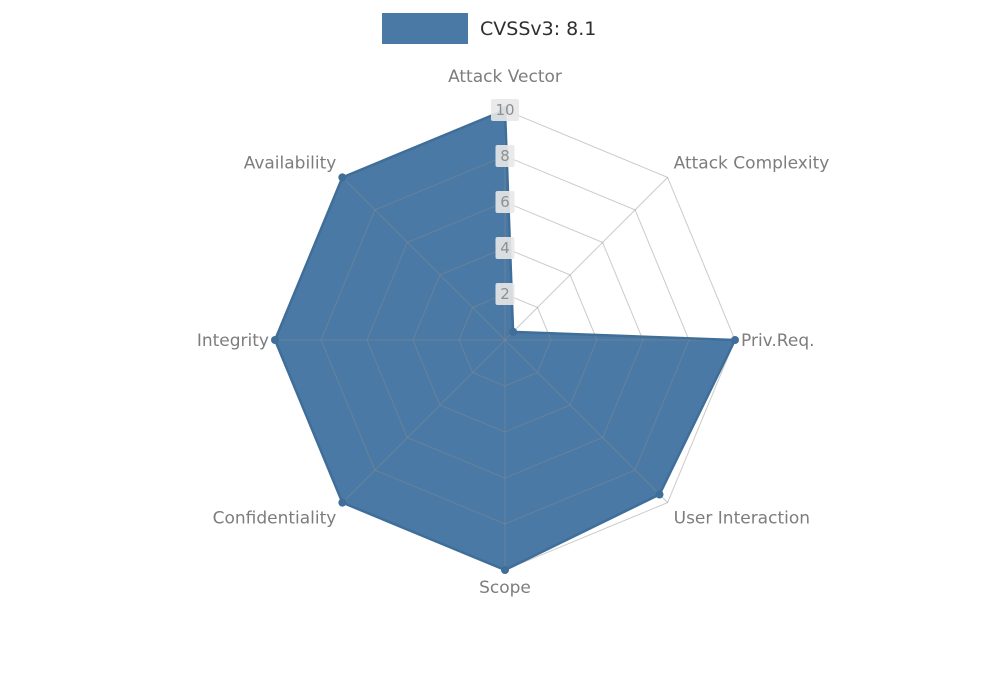  I want to click on tick-label: 2, so click(505, 294).